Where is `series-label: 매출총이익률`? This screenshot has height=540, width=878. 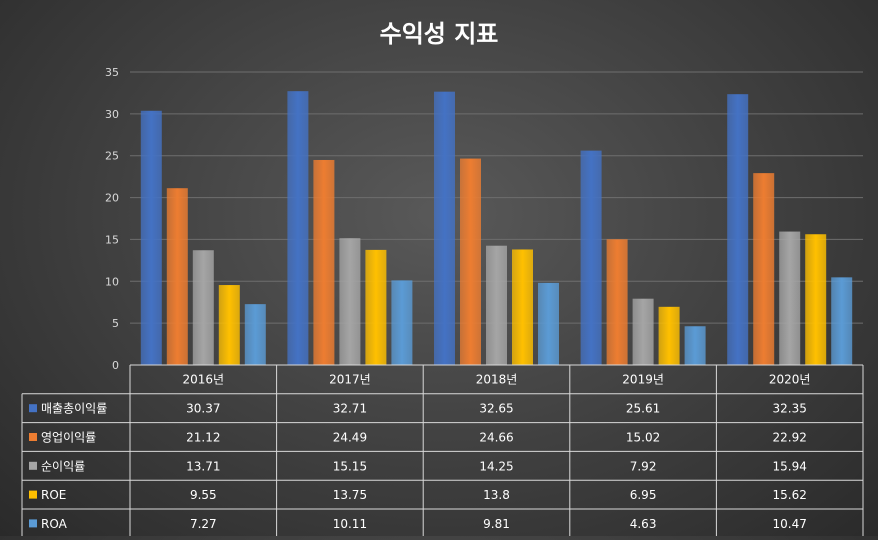
series-label: 매출총이익률 is located at coordinates (74, 409).